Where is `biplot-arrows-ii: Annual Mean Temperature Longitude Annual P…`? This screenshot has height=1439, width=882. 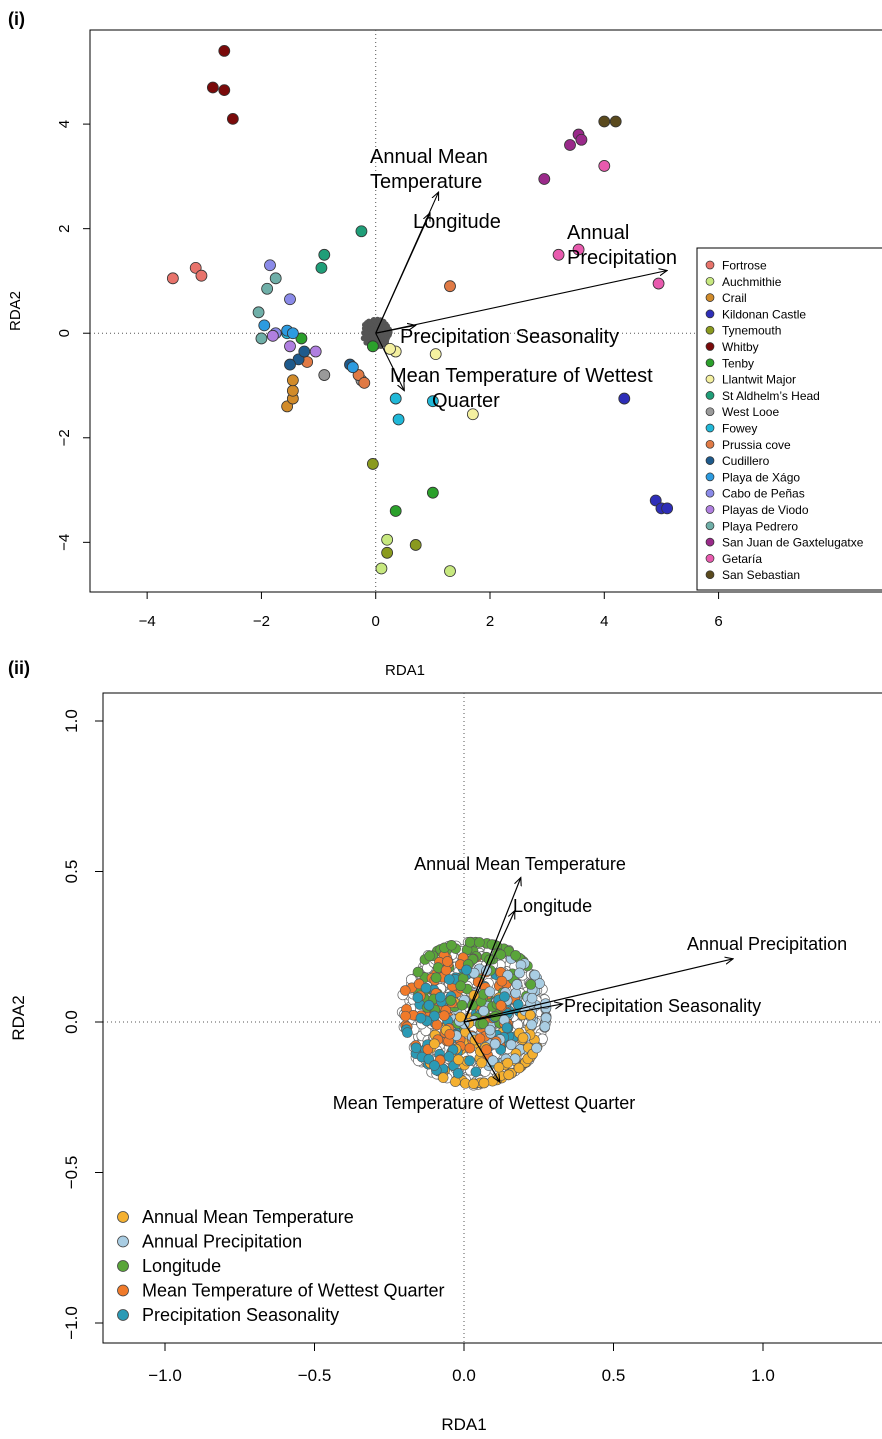 biplot-arrows-ii: Annual Mean Temperature Longitude Annual P… is located at coordinates (590, 983).